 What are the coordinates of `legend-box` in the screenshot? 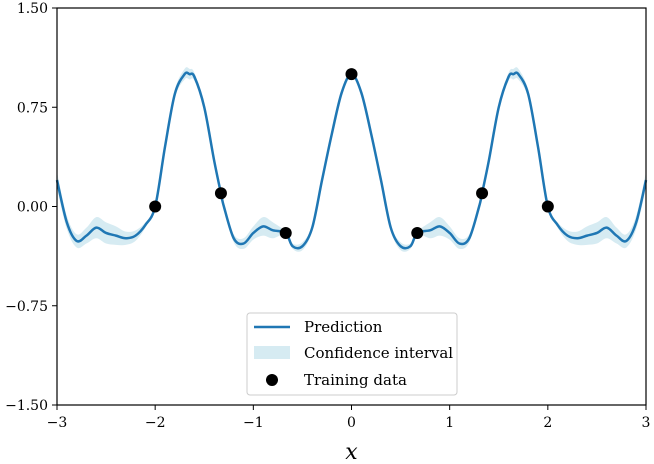 It's located at (352, 354).